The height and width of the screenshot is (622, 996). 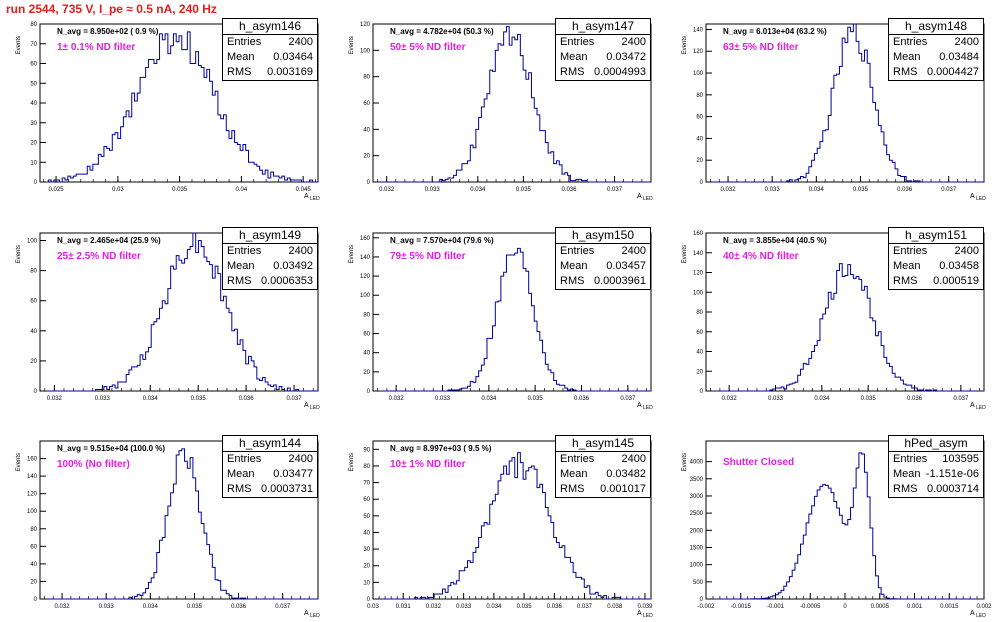 What do you see at coordinates (442, 31) in the screenshot?
I see `n-avg-label: N_avg = 4.782e+04 (50.3 %)` at bounding box center [442, 31].